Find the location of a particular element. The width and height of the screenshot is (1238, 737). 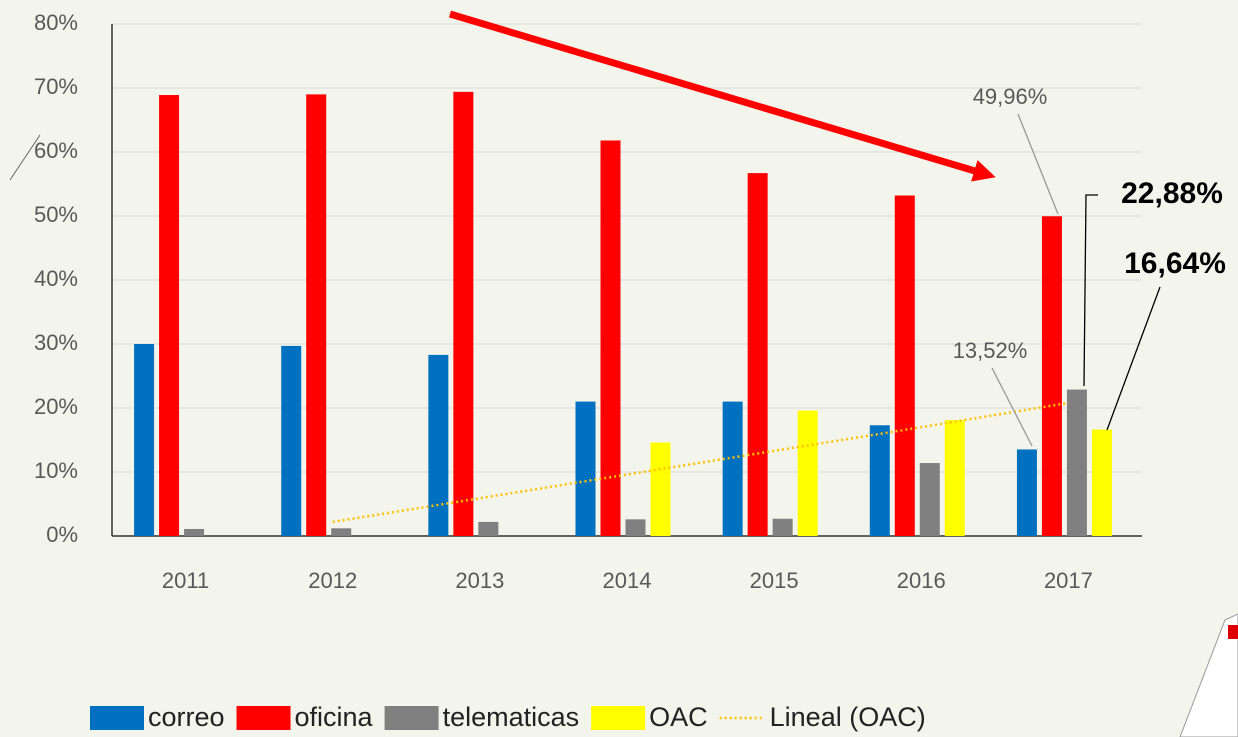

logo is located at coordinates (1208, 675).